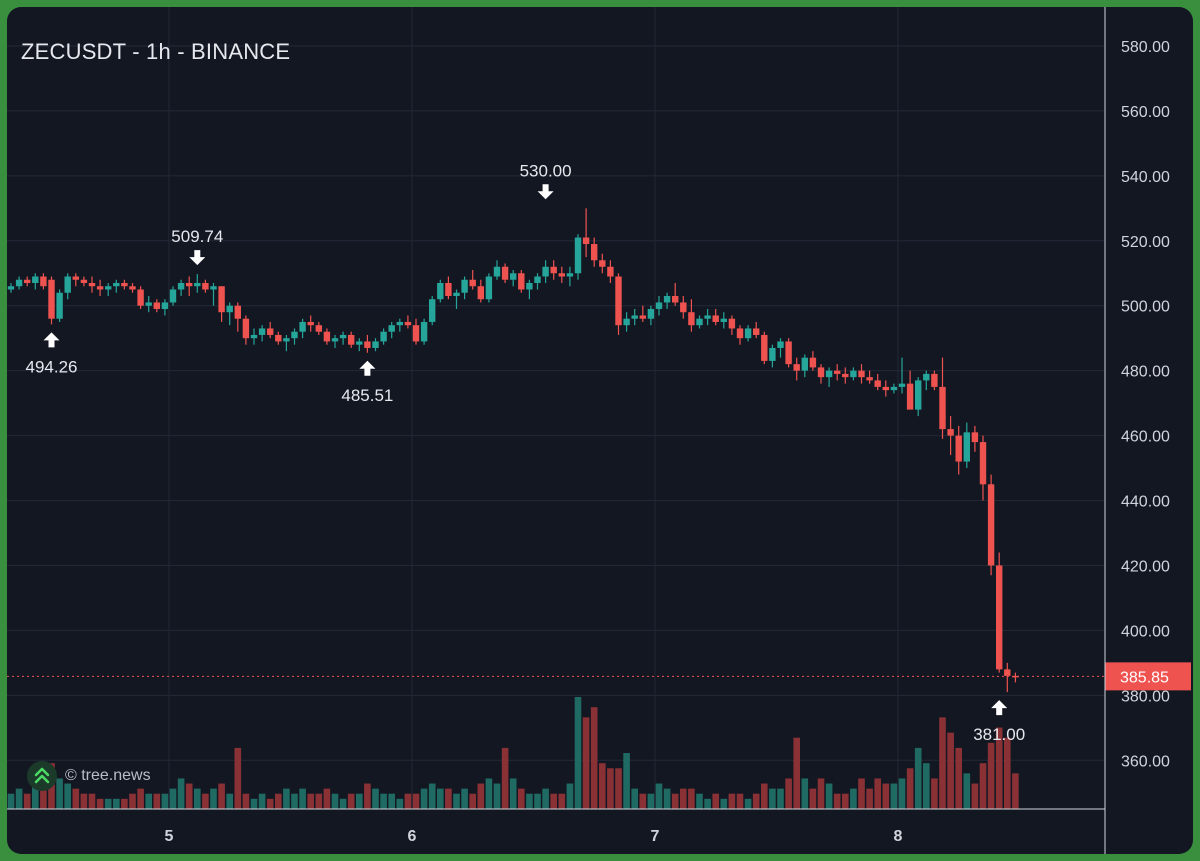 Image resolution: width=1200 pixels, height=861 pixels. Describe the element at coordinates (1145, 761) in the screenshot. I see `y-tick-label: 360.00` at that location.